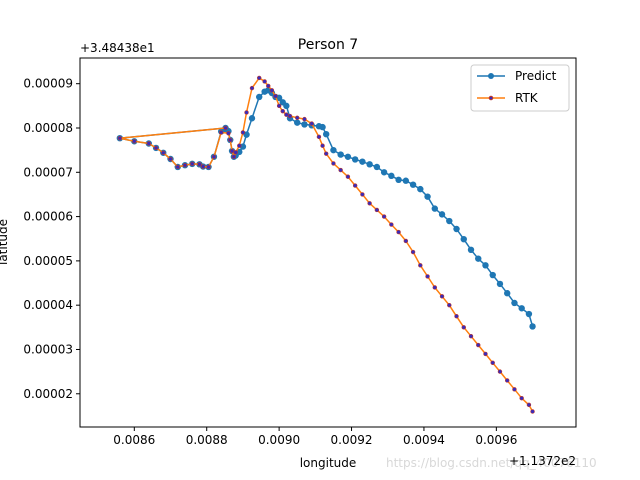 This screenshot has width=640, height=480. Describe the element at coordinates (328, 45) in the screenshot. I see `chart-title: Person 7` at that location.